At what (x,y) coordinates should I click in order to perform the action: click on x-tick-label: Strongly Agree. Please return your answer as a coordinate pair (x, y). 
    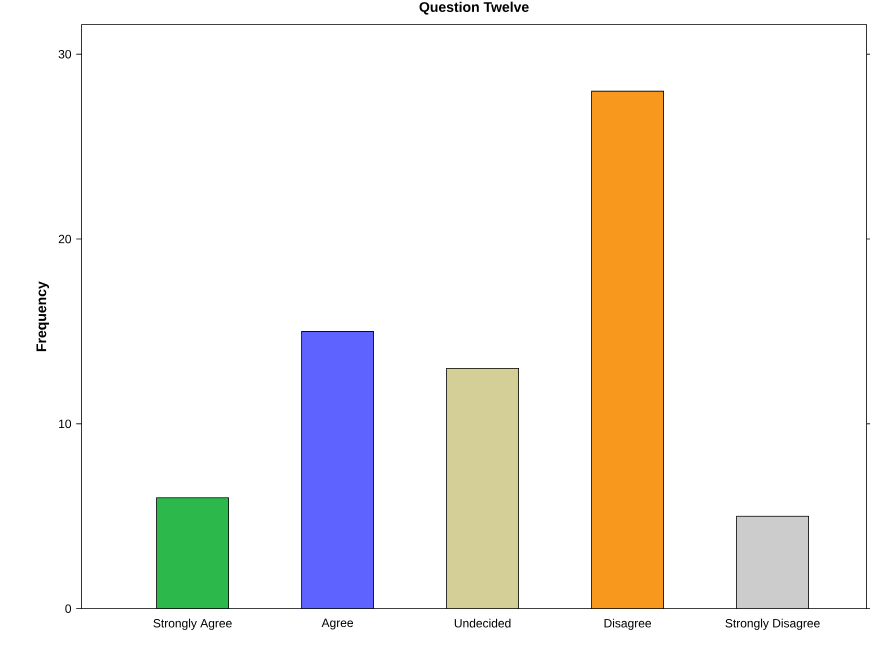
    Looking at the image, I should click on (192, 624).